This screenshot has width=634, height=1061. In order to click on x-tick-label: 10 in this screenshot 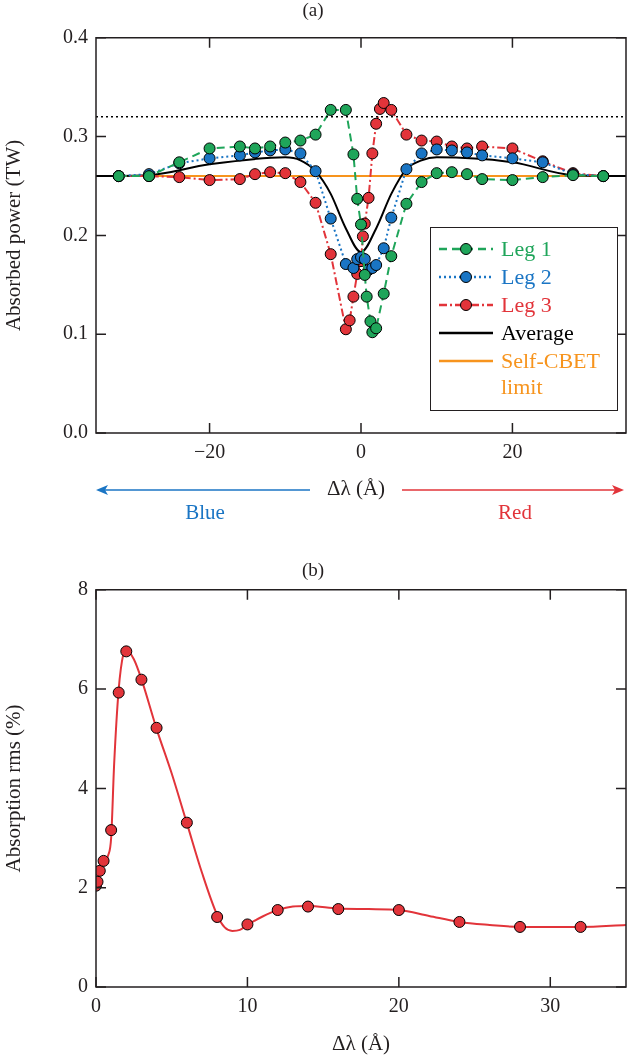, I will do `click(247, 1005)`.